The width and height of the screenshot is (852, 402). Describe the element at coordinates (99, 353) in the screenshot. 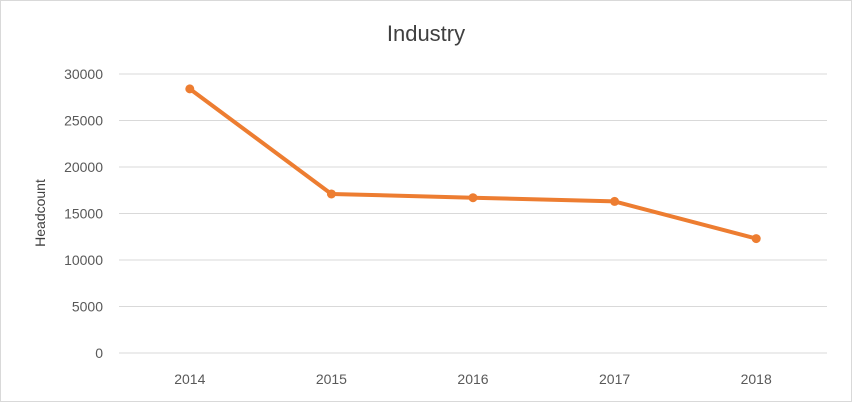

I see `y-tick-label: 0` at that location.